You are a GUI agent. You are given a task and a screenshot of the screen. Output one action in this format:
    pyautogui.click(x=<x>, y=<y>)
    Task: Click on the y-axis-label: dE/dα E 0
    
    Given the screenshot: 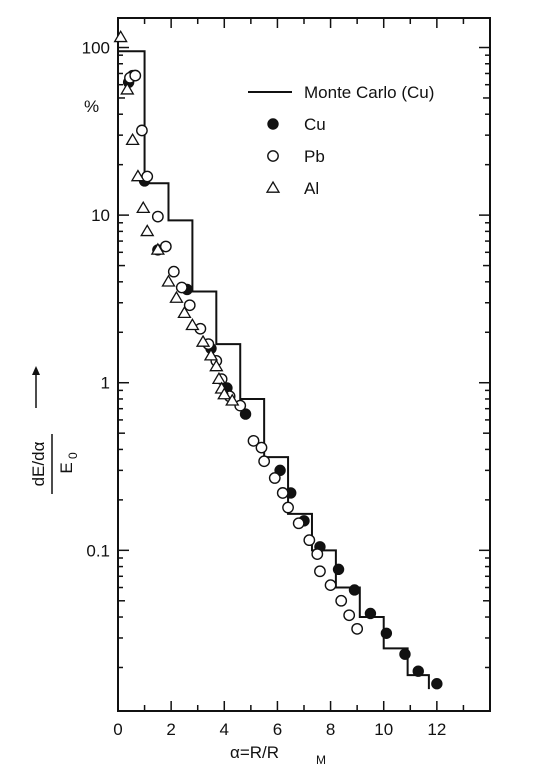 What is the action you would take?
    pyautogui.click(x=54, y=430)
    